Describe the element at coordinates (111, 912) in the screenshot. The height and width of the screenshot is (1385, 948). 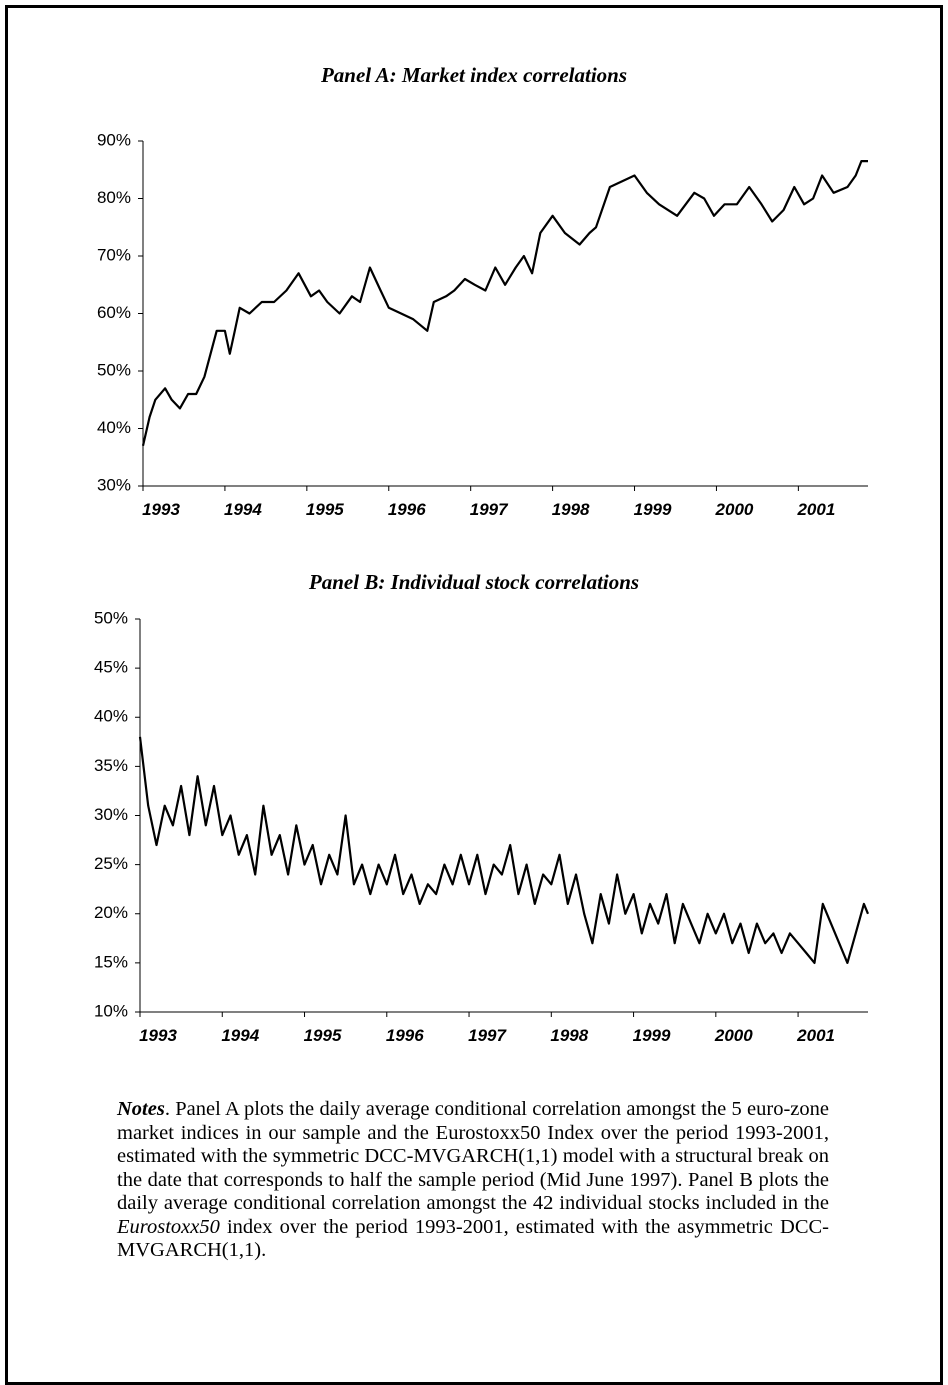
I see `y-tick-label: 20%` at that location.